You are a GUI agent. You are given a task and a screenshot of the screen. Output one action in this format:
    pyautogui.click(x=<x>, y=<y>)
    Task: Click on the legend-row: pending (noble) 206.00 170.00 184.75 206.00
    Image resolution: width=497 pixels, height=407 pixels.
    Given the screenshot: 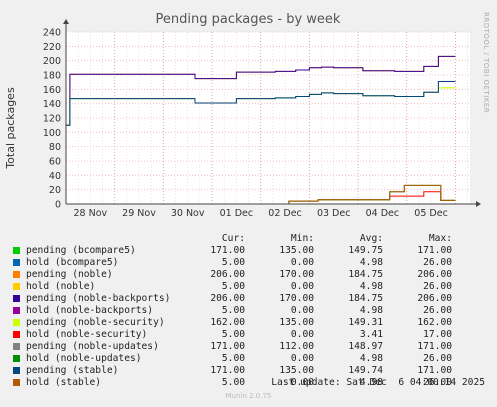 What is the action you would take?
    pyautogui.click(x=250, y=275)
    